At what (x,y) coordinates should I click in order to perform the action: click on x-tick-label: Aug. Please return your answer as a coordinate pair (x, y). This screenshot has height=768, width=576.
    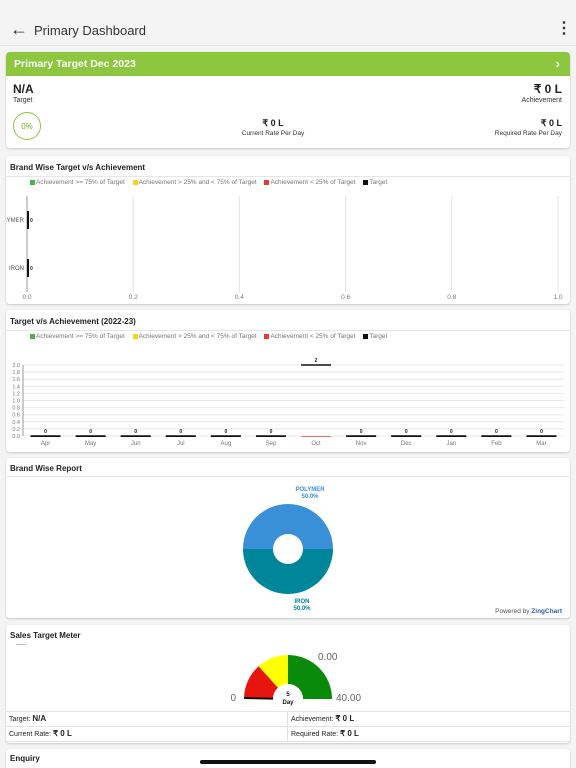
    Looking at the image, I should click on (226, 444).